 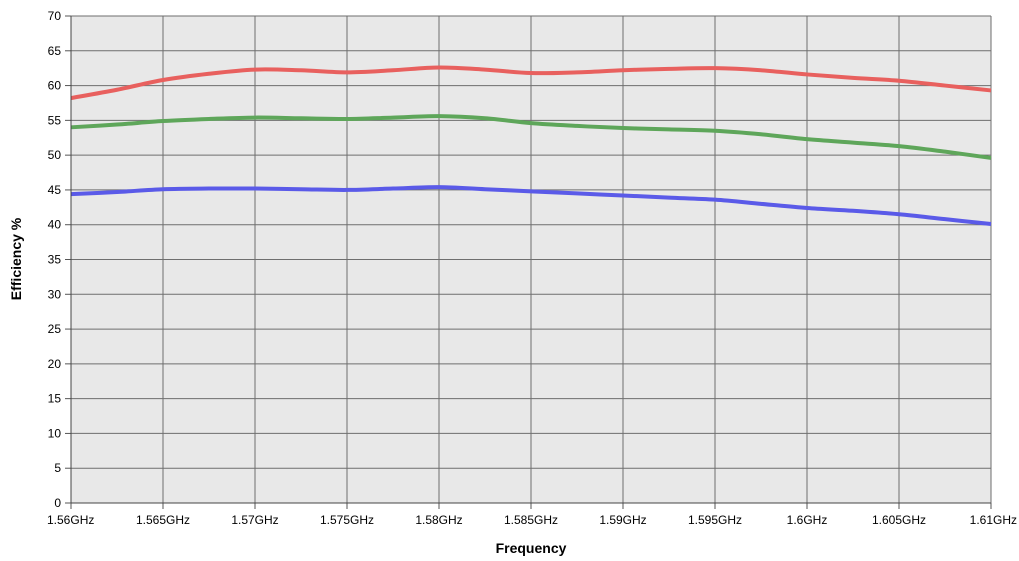 What do you see at coordinates (70, 520) in the screenshot?
I see `x-tick-label: 1.56GHz` at bounding box center [70, 520].